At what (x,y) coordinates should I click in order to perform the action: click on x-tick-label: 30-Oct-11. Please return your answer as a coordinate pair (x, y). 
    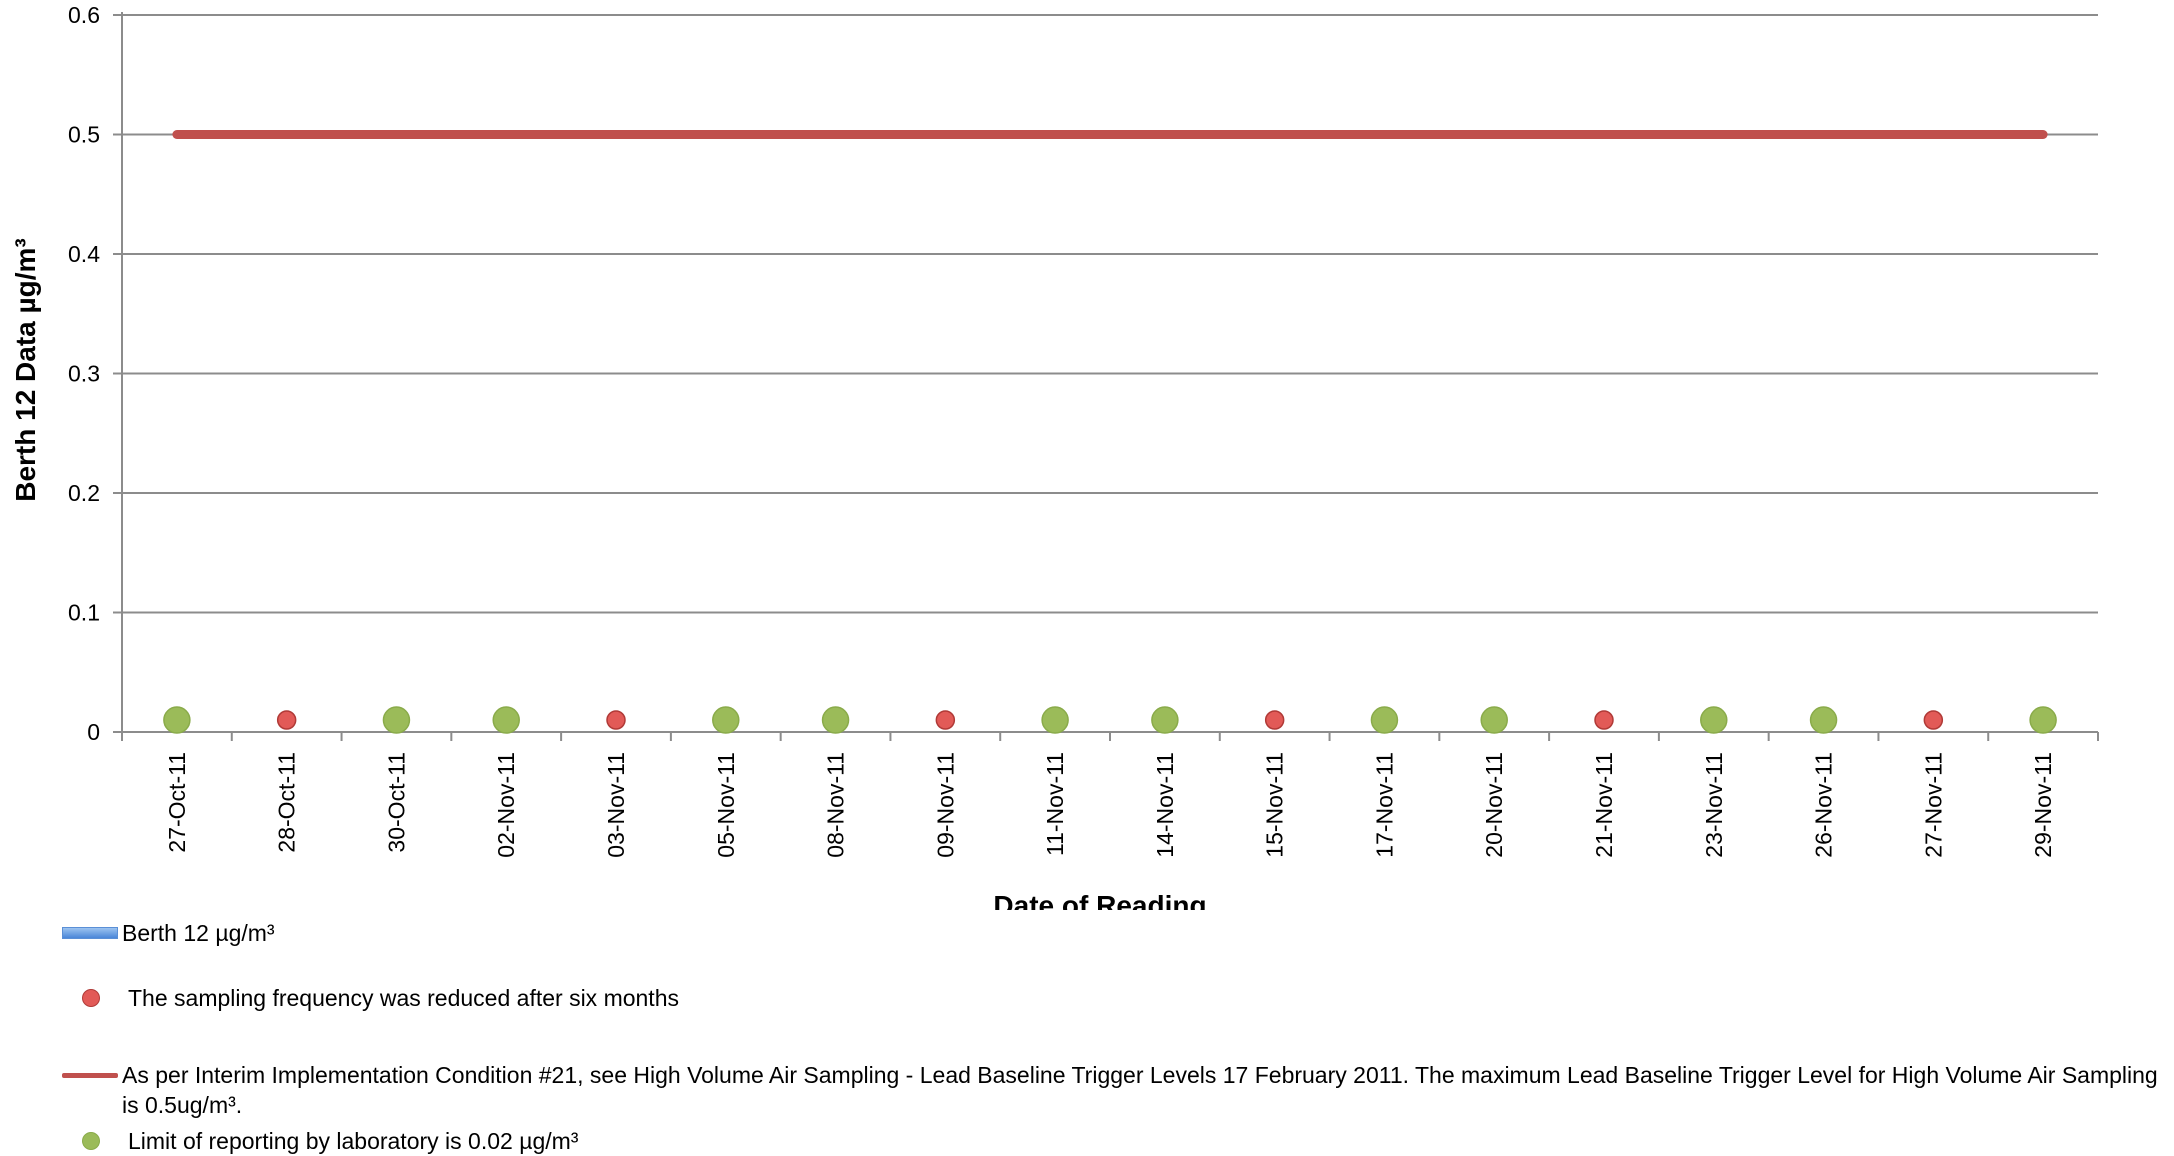
    Looking at the image, I should click on (396, 802).